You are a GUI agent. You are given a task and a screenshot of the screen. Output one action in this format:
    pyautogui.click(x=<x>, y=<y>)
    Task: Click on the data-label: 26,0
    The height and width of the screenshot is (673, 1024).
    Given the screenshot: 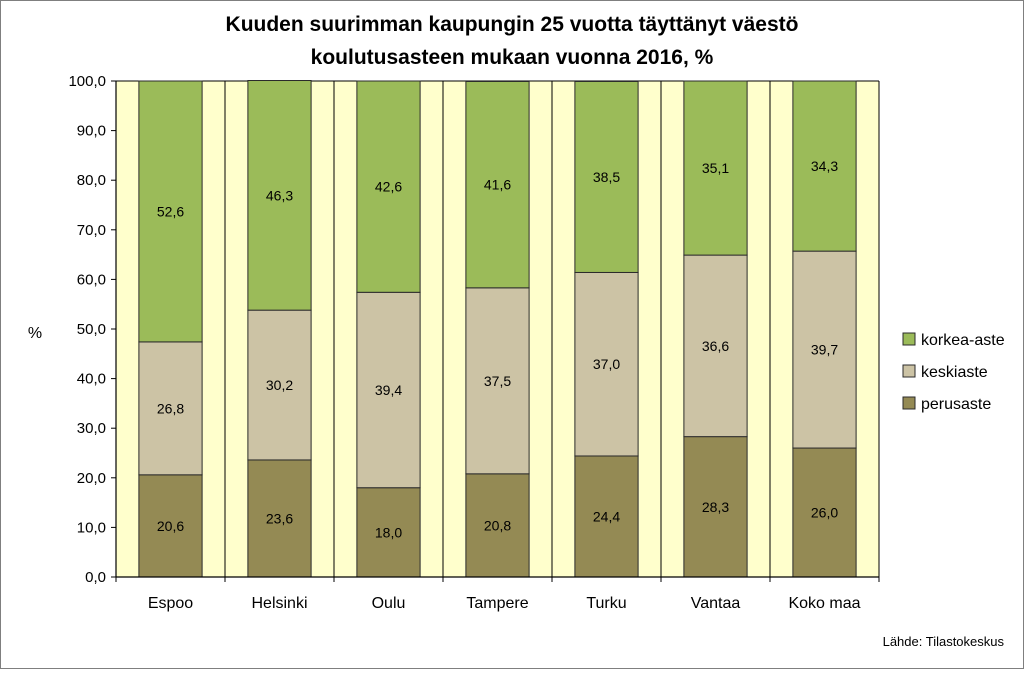 What is the action you would take?
    pyautogui.click(x=824, y=513)
    